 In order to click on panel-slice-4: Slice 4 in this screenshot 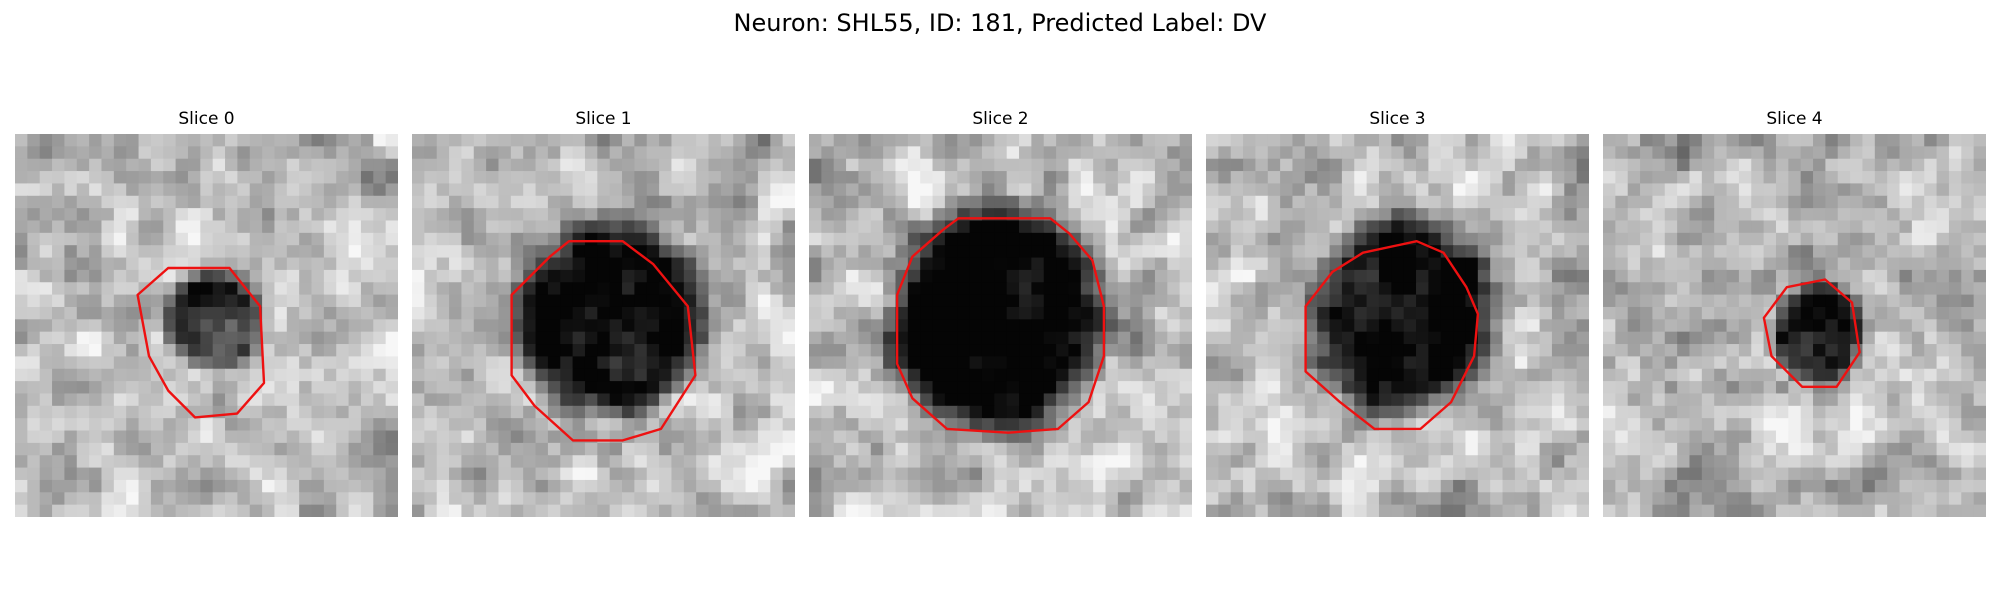, I will do `click(1794, 312)`.